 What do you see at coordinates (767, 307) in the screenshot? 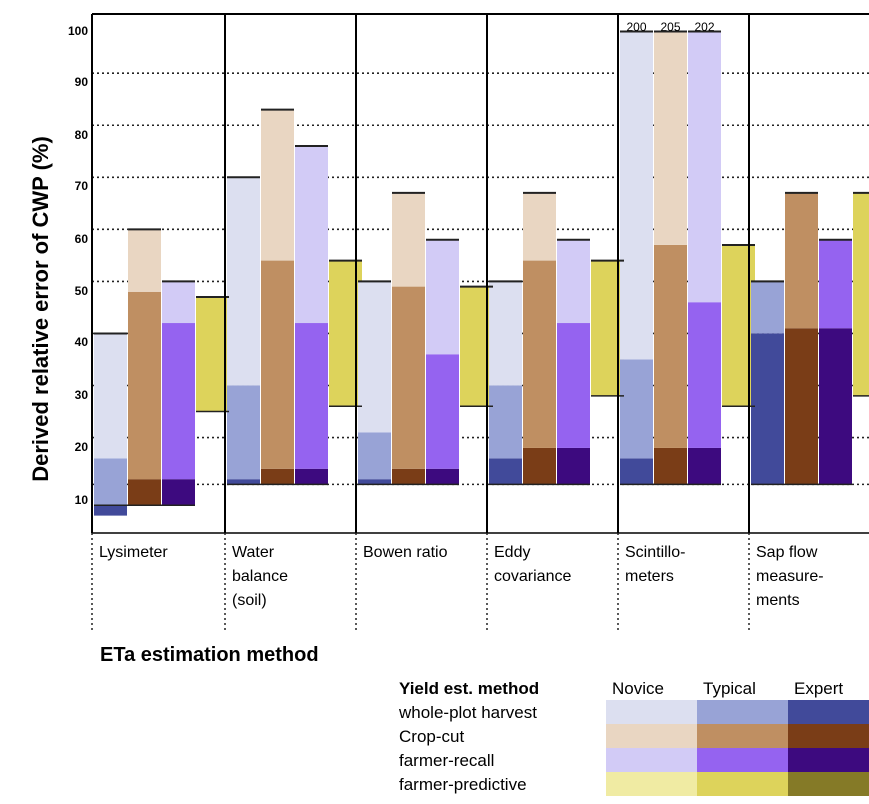
I see `bar-whole-plot-harvest-typical-sap-flow-measurements` at bounding box center [767, 307].